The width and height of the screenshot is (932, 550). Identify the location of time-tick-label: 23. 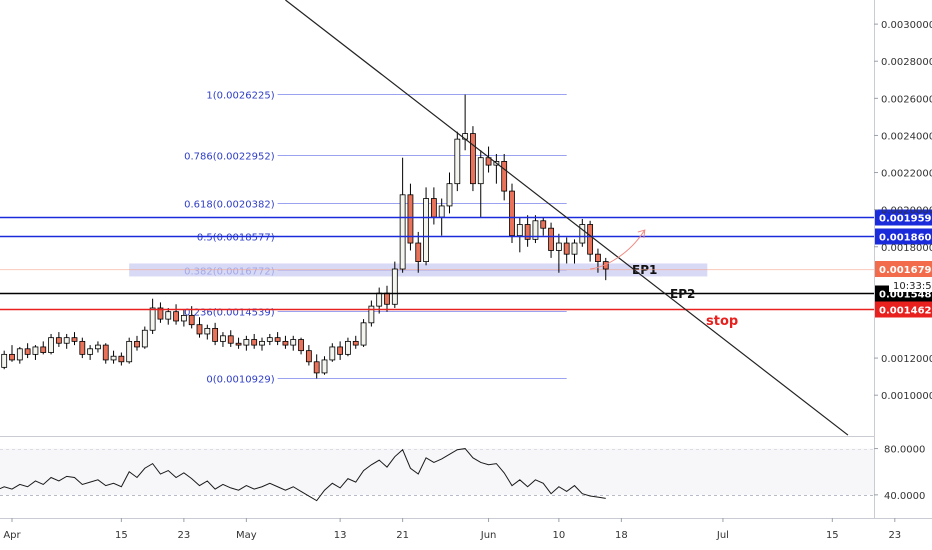
(184, 535).